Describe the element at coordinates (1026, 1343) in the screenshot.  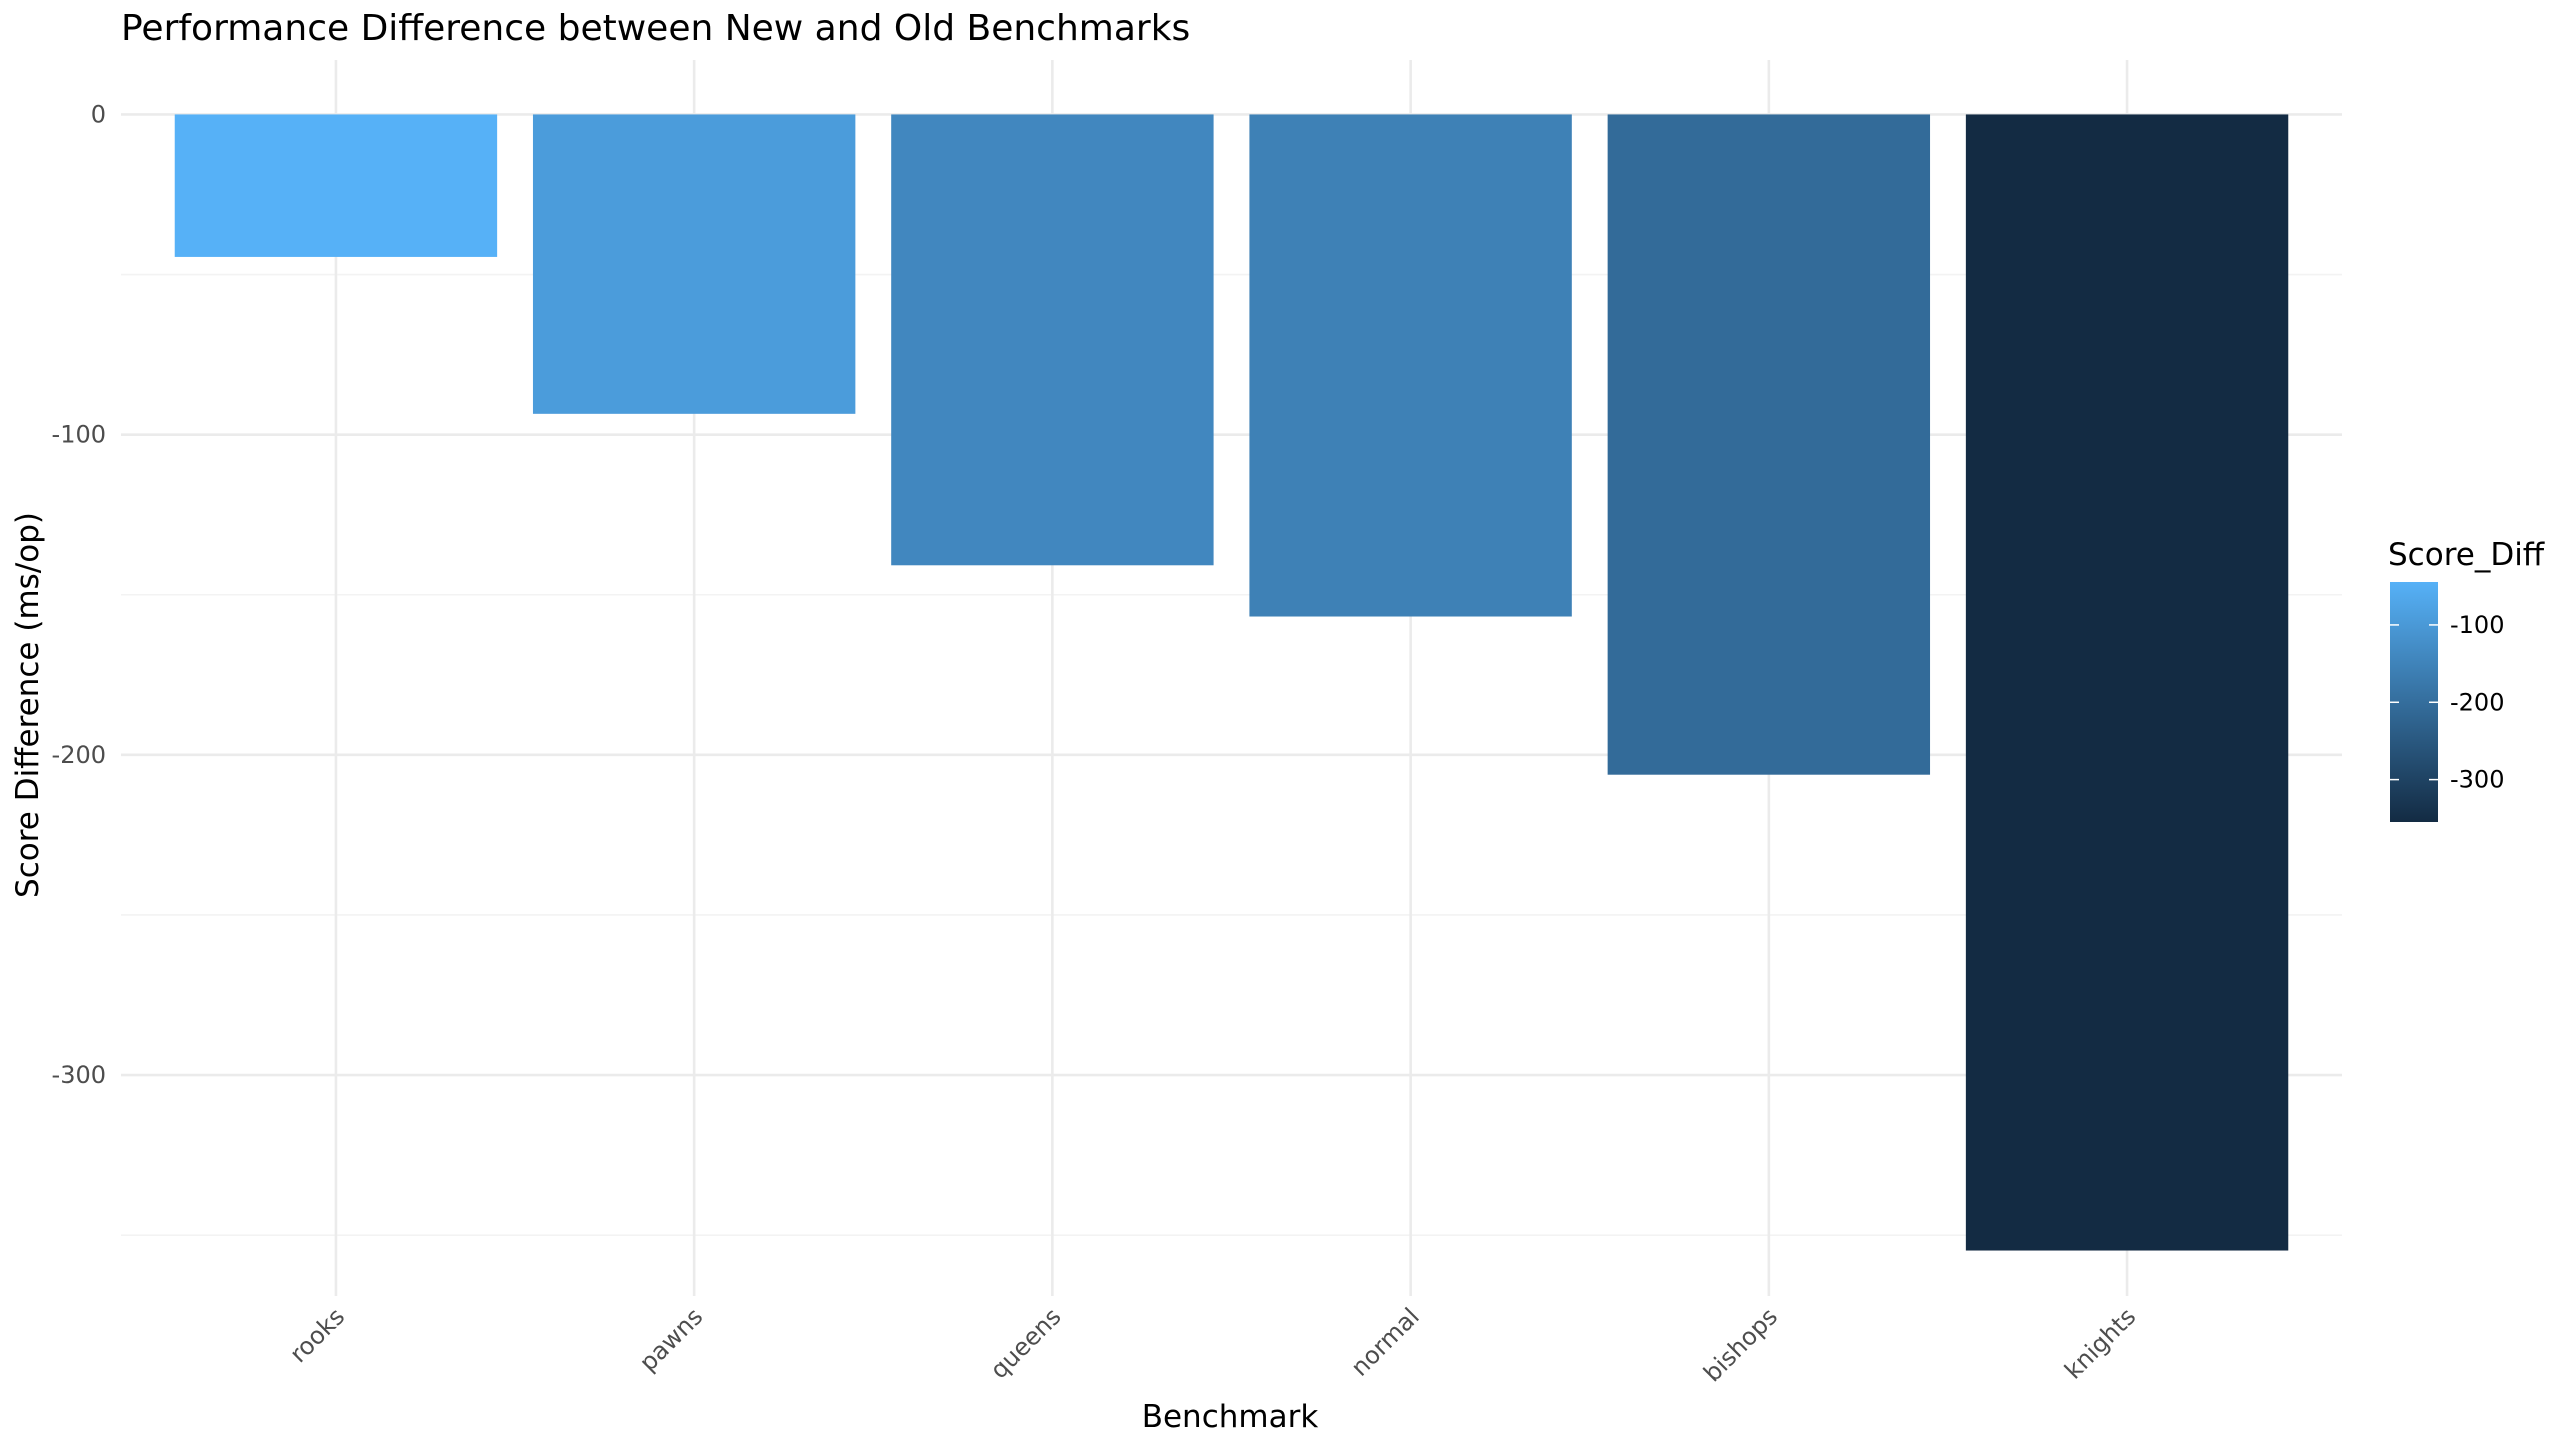
I see `x-tick-label: queens` at that location.